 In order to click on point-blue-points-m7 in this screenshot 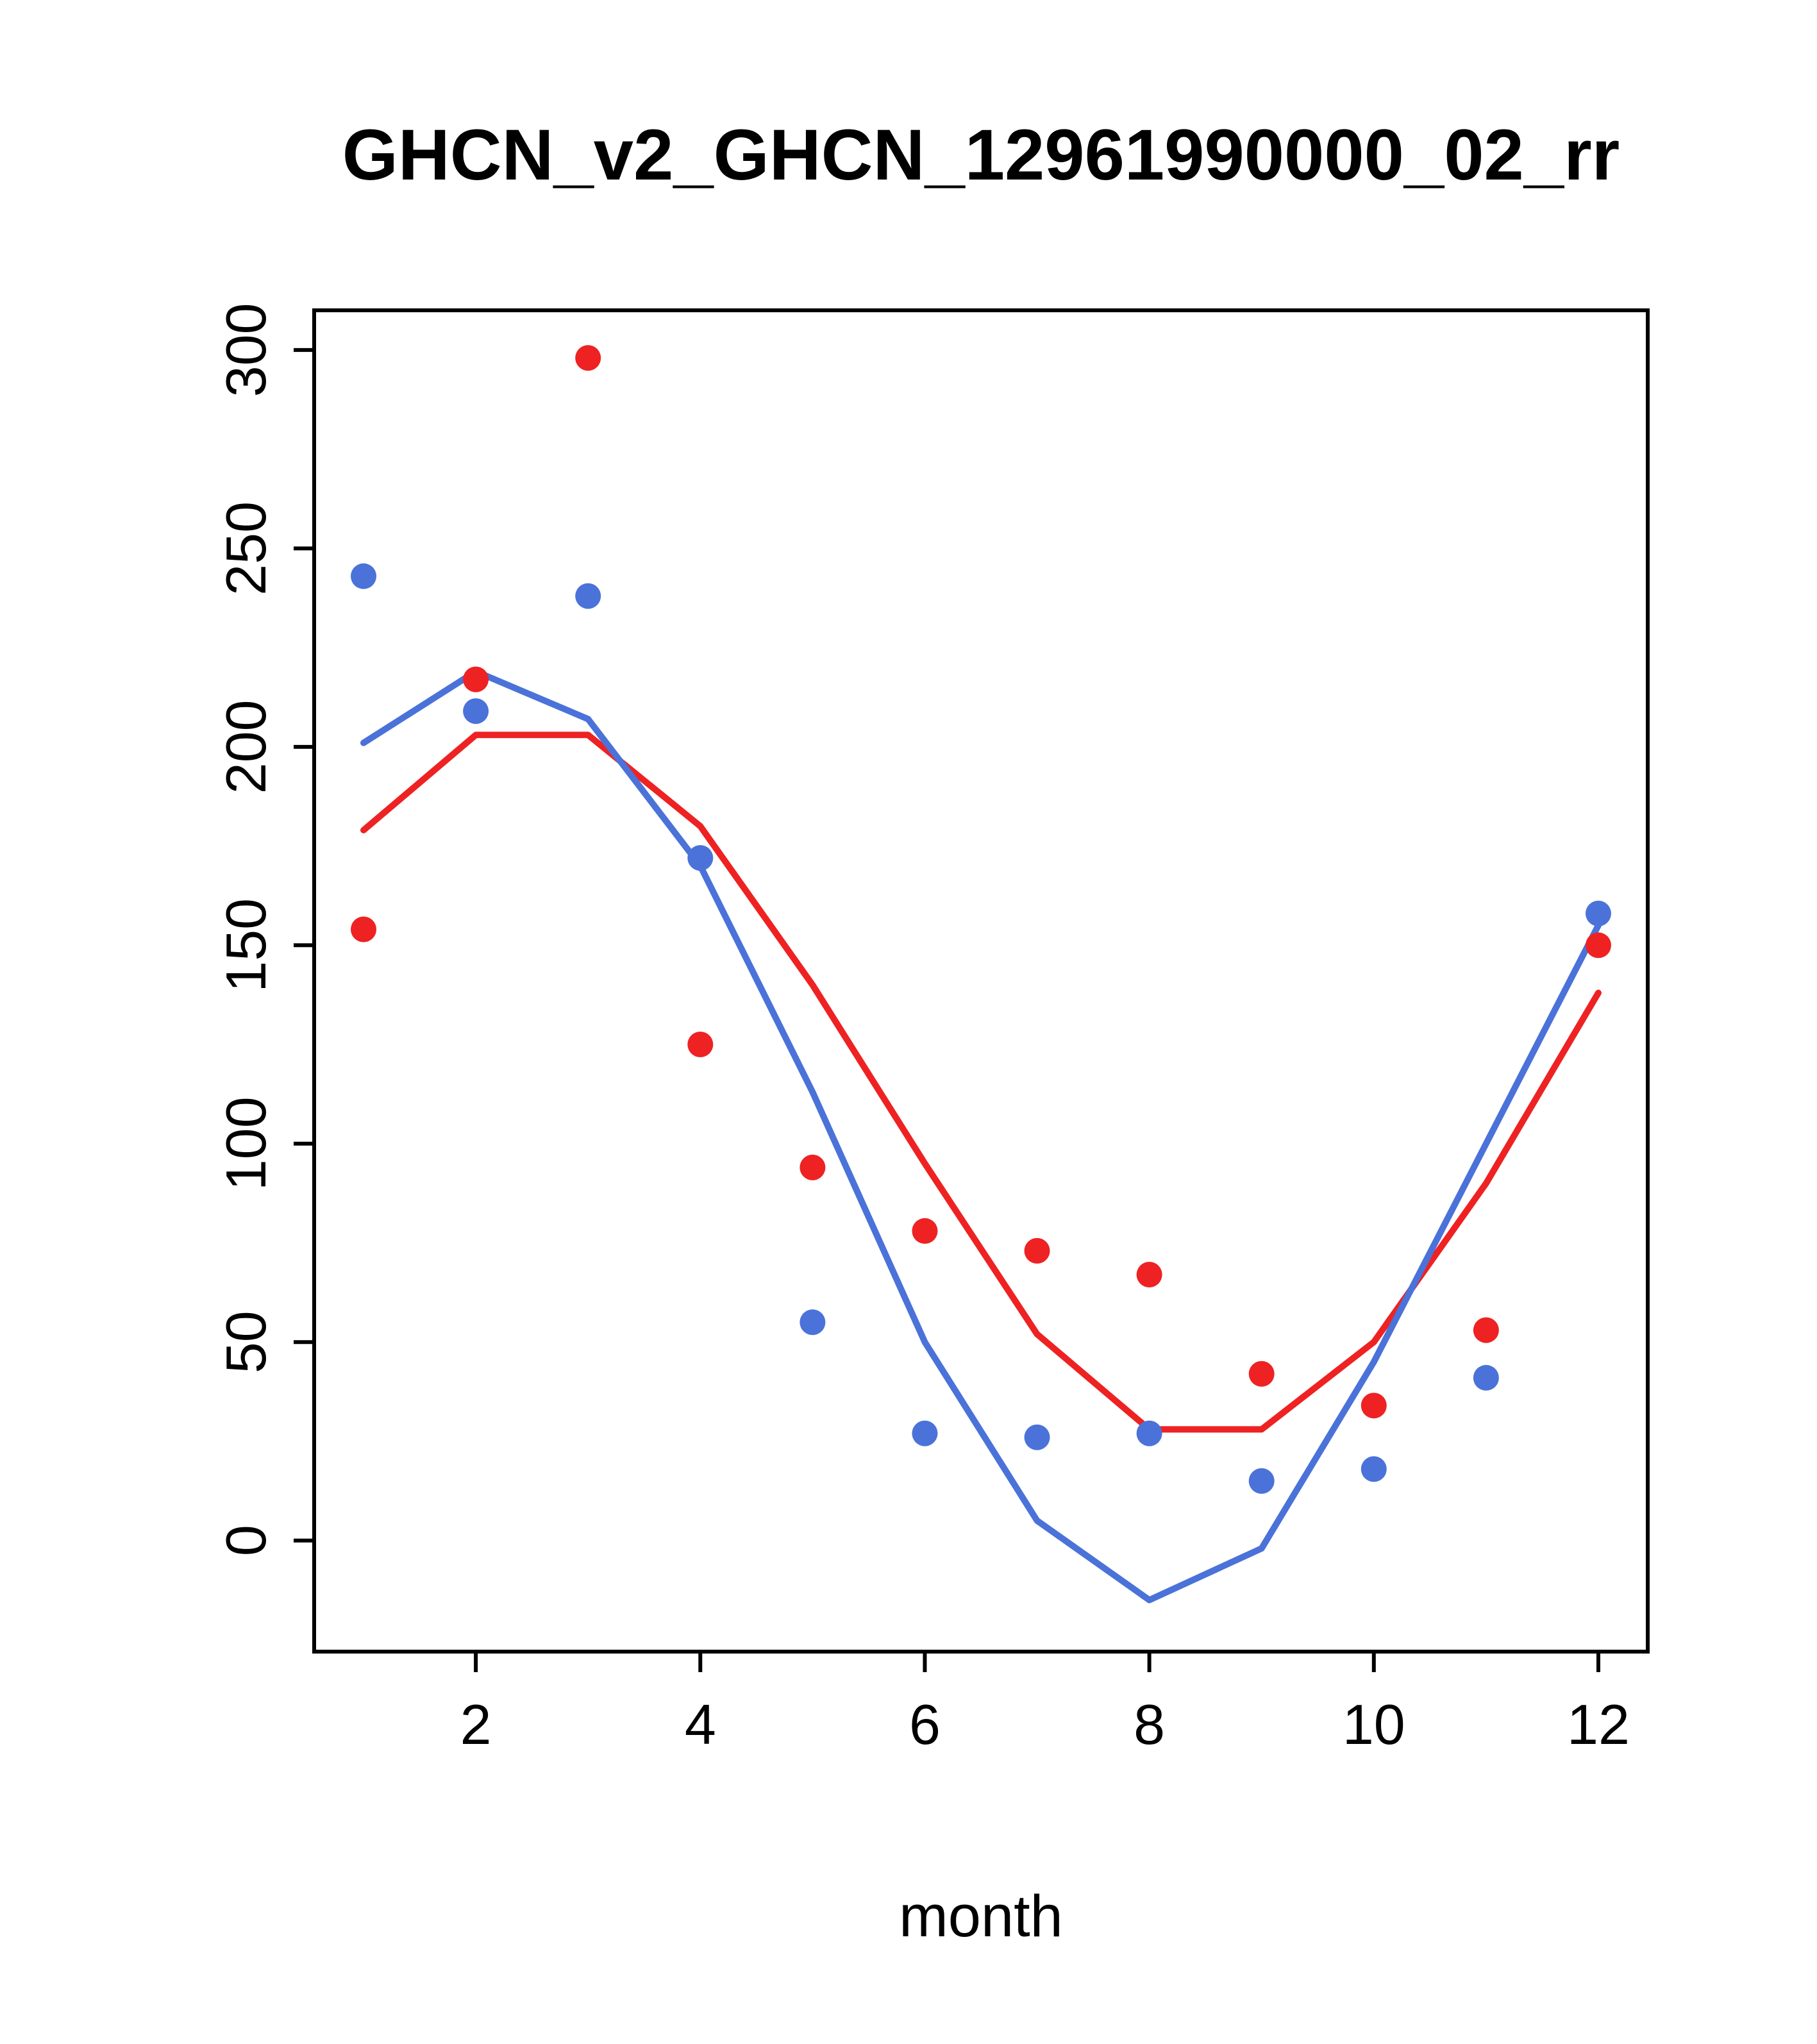, I will do `click(1037, 1437)`.